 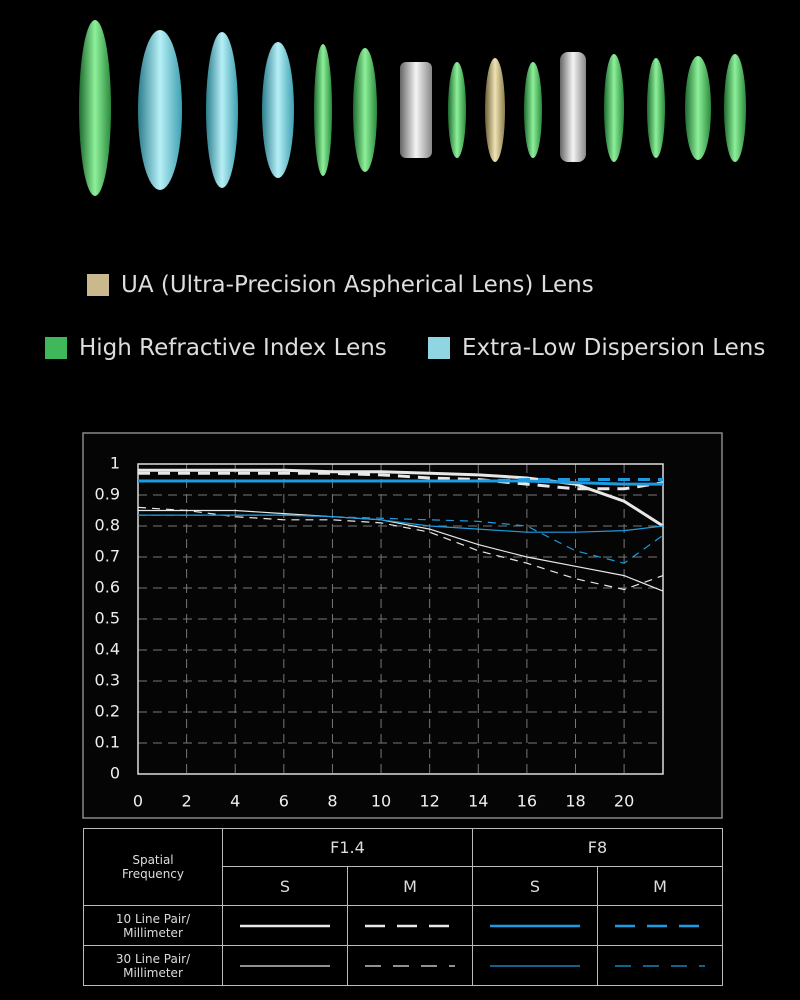 What do you see at coordinates (575, 801) in the screenshot?
I see `x-tick-label: 18` at bounding box center [575, 801].